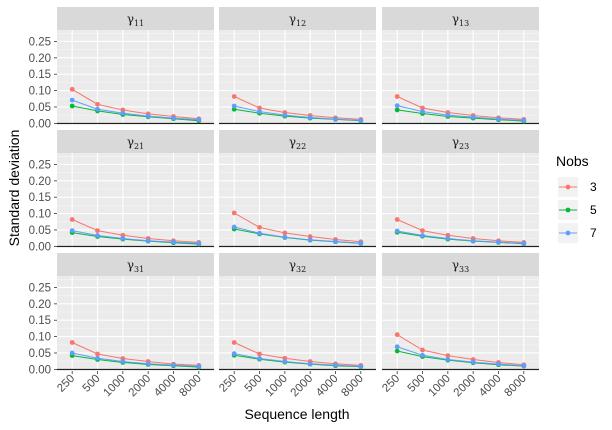  What do you see at coordinates (515, 386) in the screenshot?
I see `x-tick-label: 8000` at bounding box center [515, 386].